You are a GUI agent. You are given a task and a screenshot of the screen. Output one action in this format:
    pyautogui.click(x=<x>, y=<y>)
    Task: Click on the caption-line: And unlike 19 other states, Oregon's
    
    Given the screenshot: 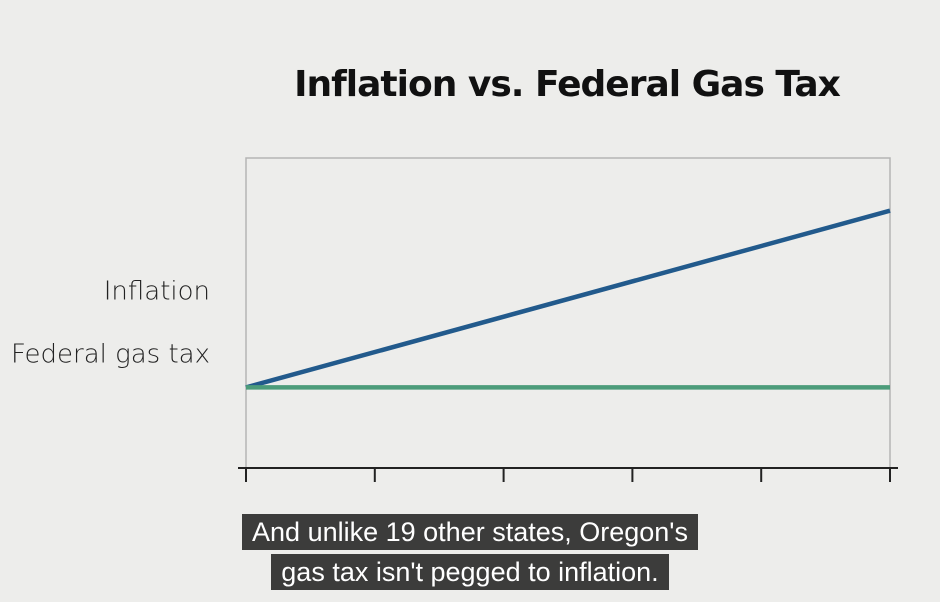 What is the action you would take?
    pyautogui.click(x=470, y=532)
    